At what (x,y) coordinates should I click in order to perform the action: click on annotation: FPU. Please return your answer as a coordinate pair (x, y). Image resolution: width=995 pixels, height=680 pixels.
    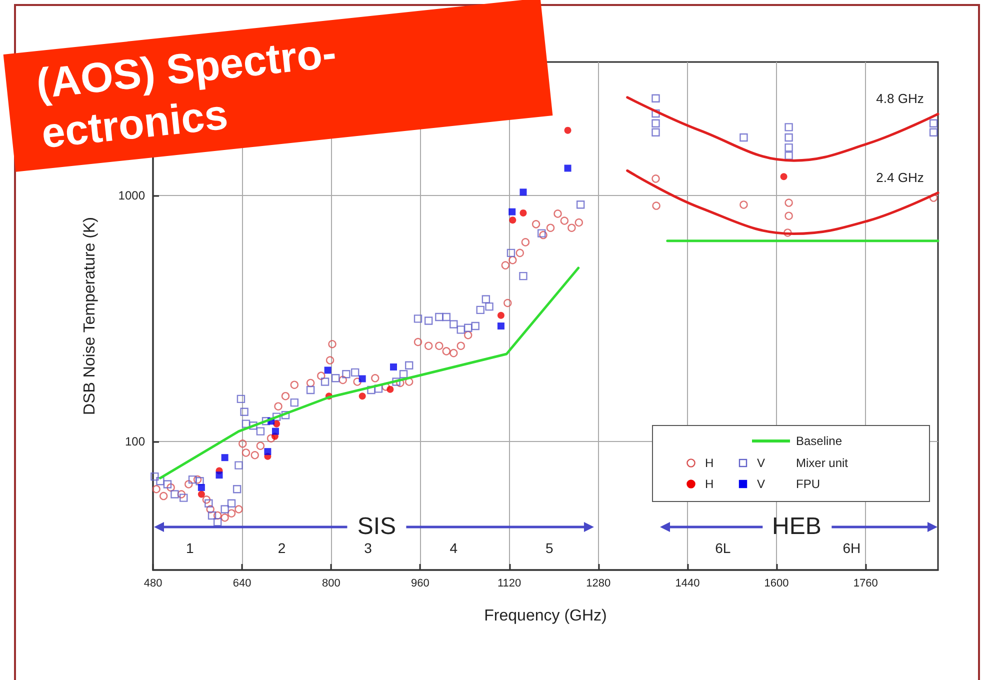
    Looking at the image, I should click on (808, 484).